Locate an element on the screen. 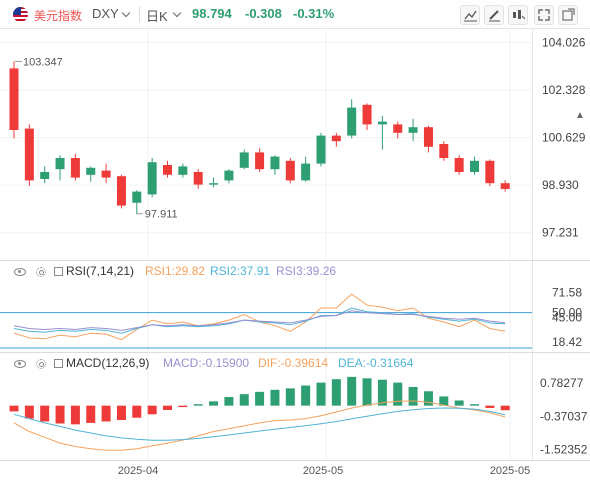 This screenshot has width=590, height=486. price-change: -0.308 is located at coordinates (263, 13).